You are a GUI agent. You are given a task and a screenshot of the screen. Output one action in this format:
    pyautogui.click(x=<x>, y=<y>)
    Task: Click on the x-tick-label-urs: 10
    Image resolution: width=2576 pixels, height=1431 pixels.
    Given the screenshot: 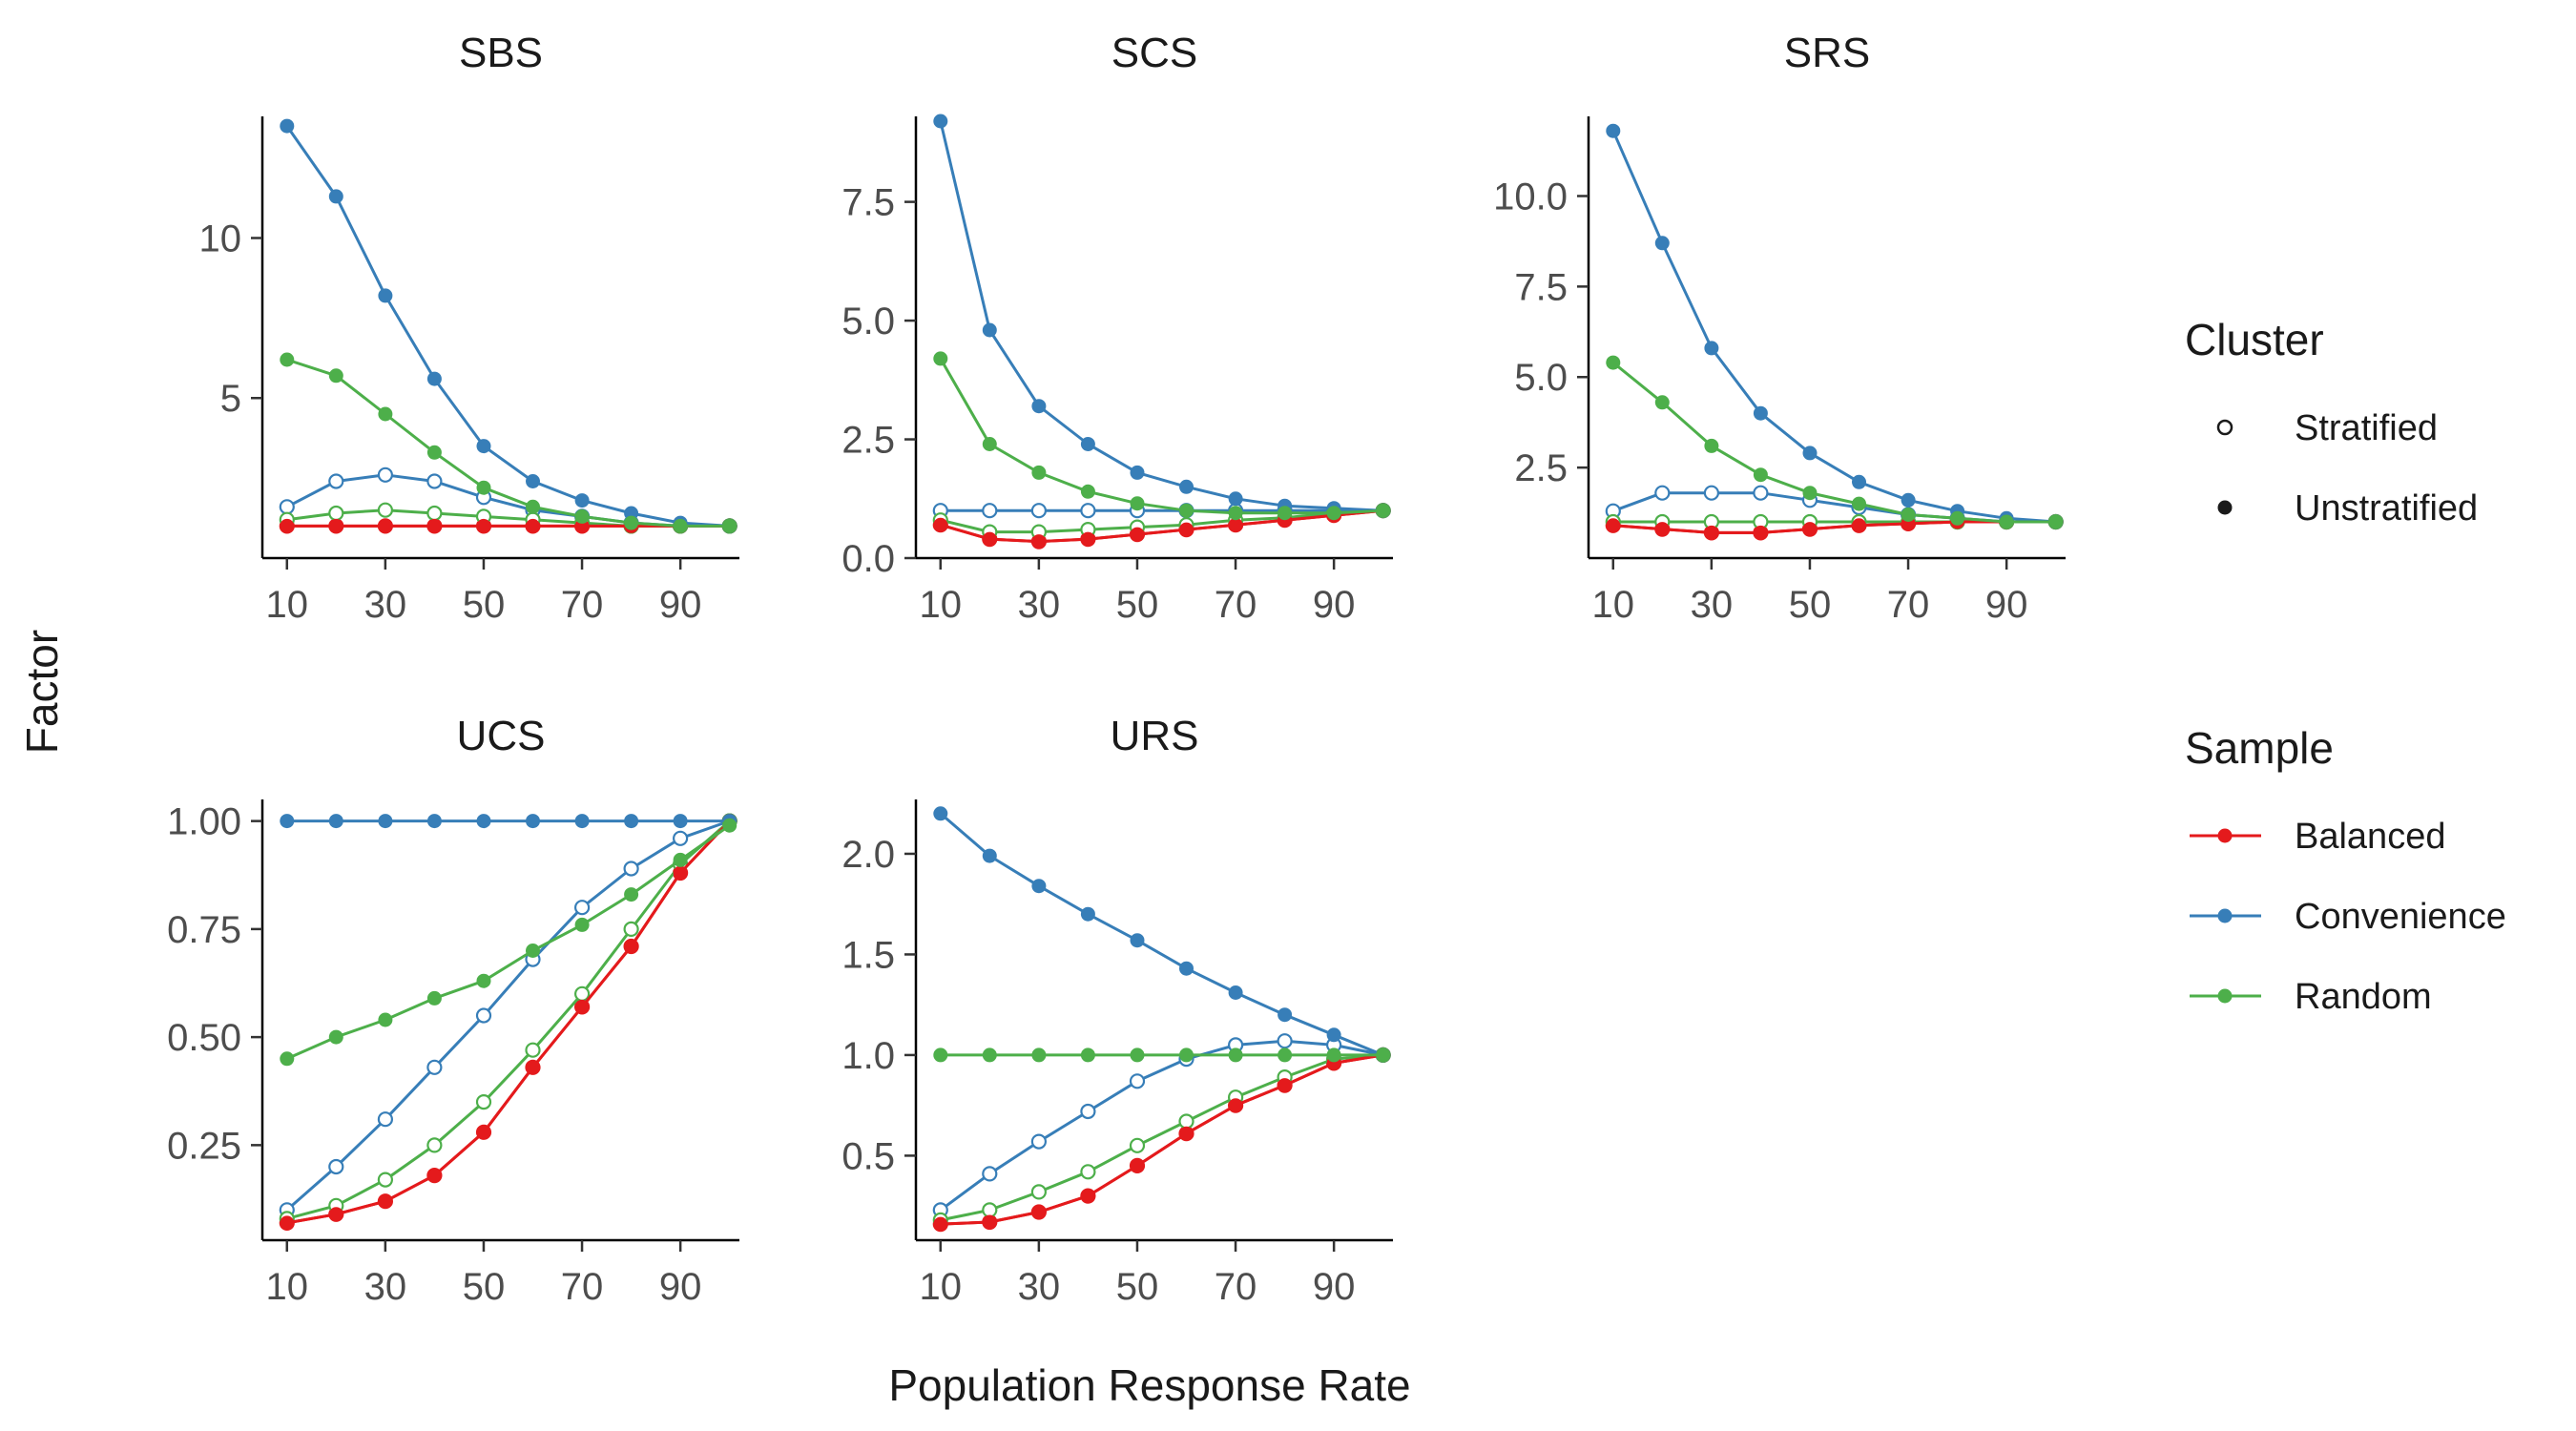 What is the action you would take?
    pyautogui.click(x=941, y=1287)
    